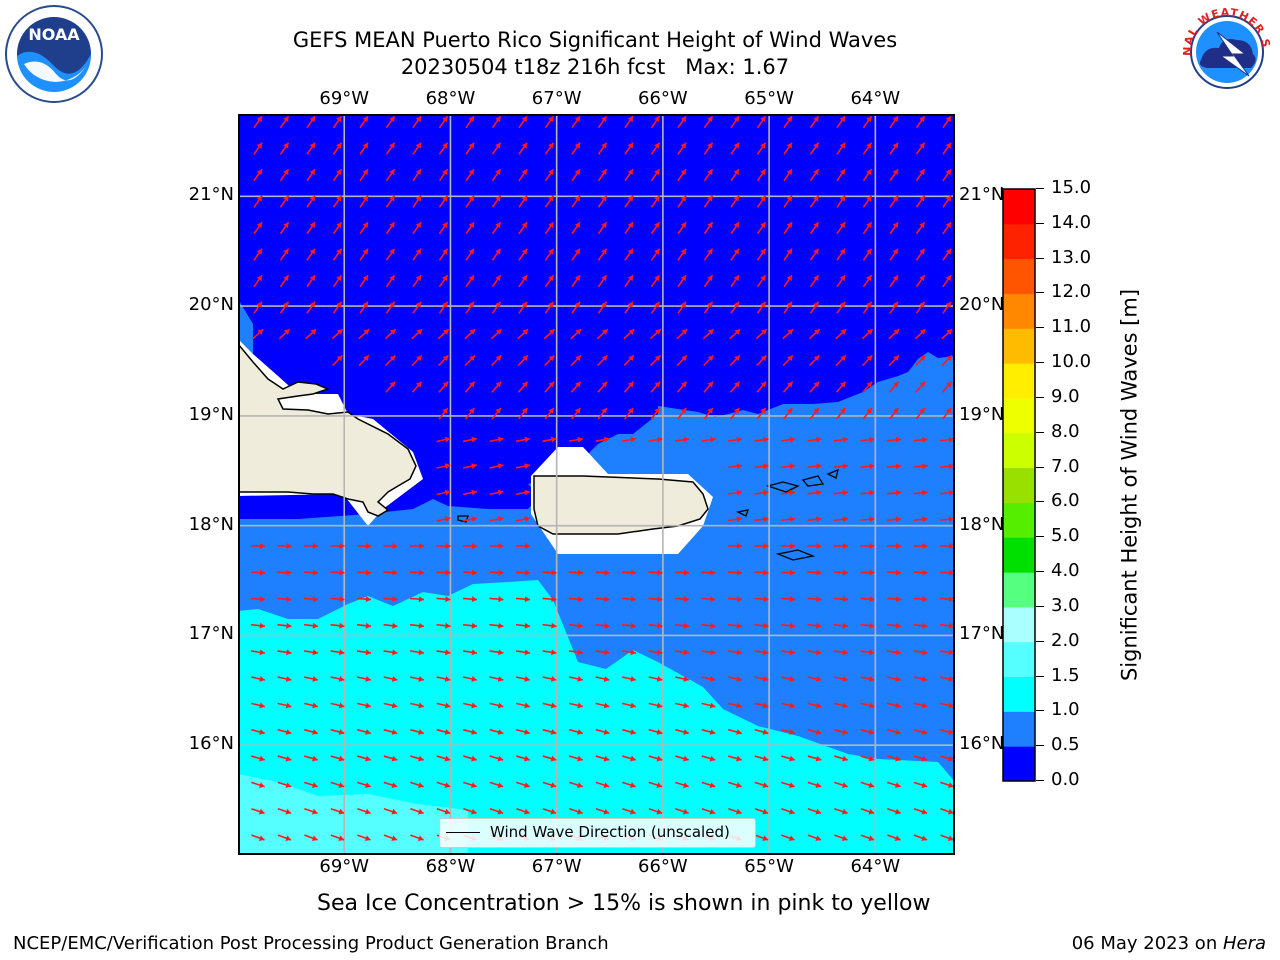 The height and width of the screenshot is (960, 1280). Describe the element at coordinates (663, 866) in the screenshot. I see `lon-label-bottom: 66°W` at that location.